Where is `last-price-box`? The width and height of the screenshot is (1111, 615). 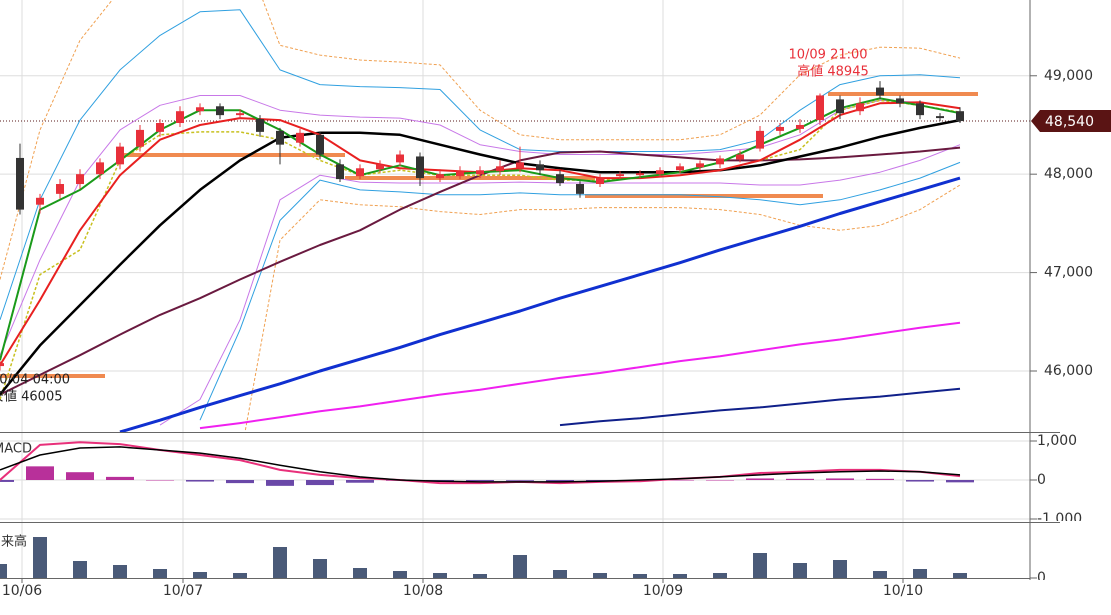 last-price-box is located at coordinates (1071, 121).